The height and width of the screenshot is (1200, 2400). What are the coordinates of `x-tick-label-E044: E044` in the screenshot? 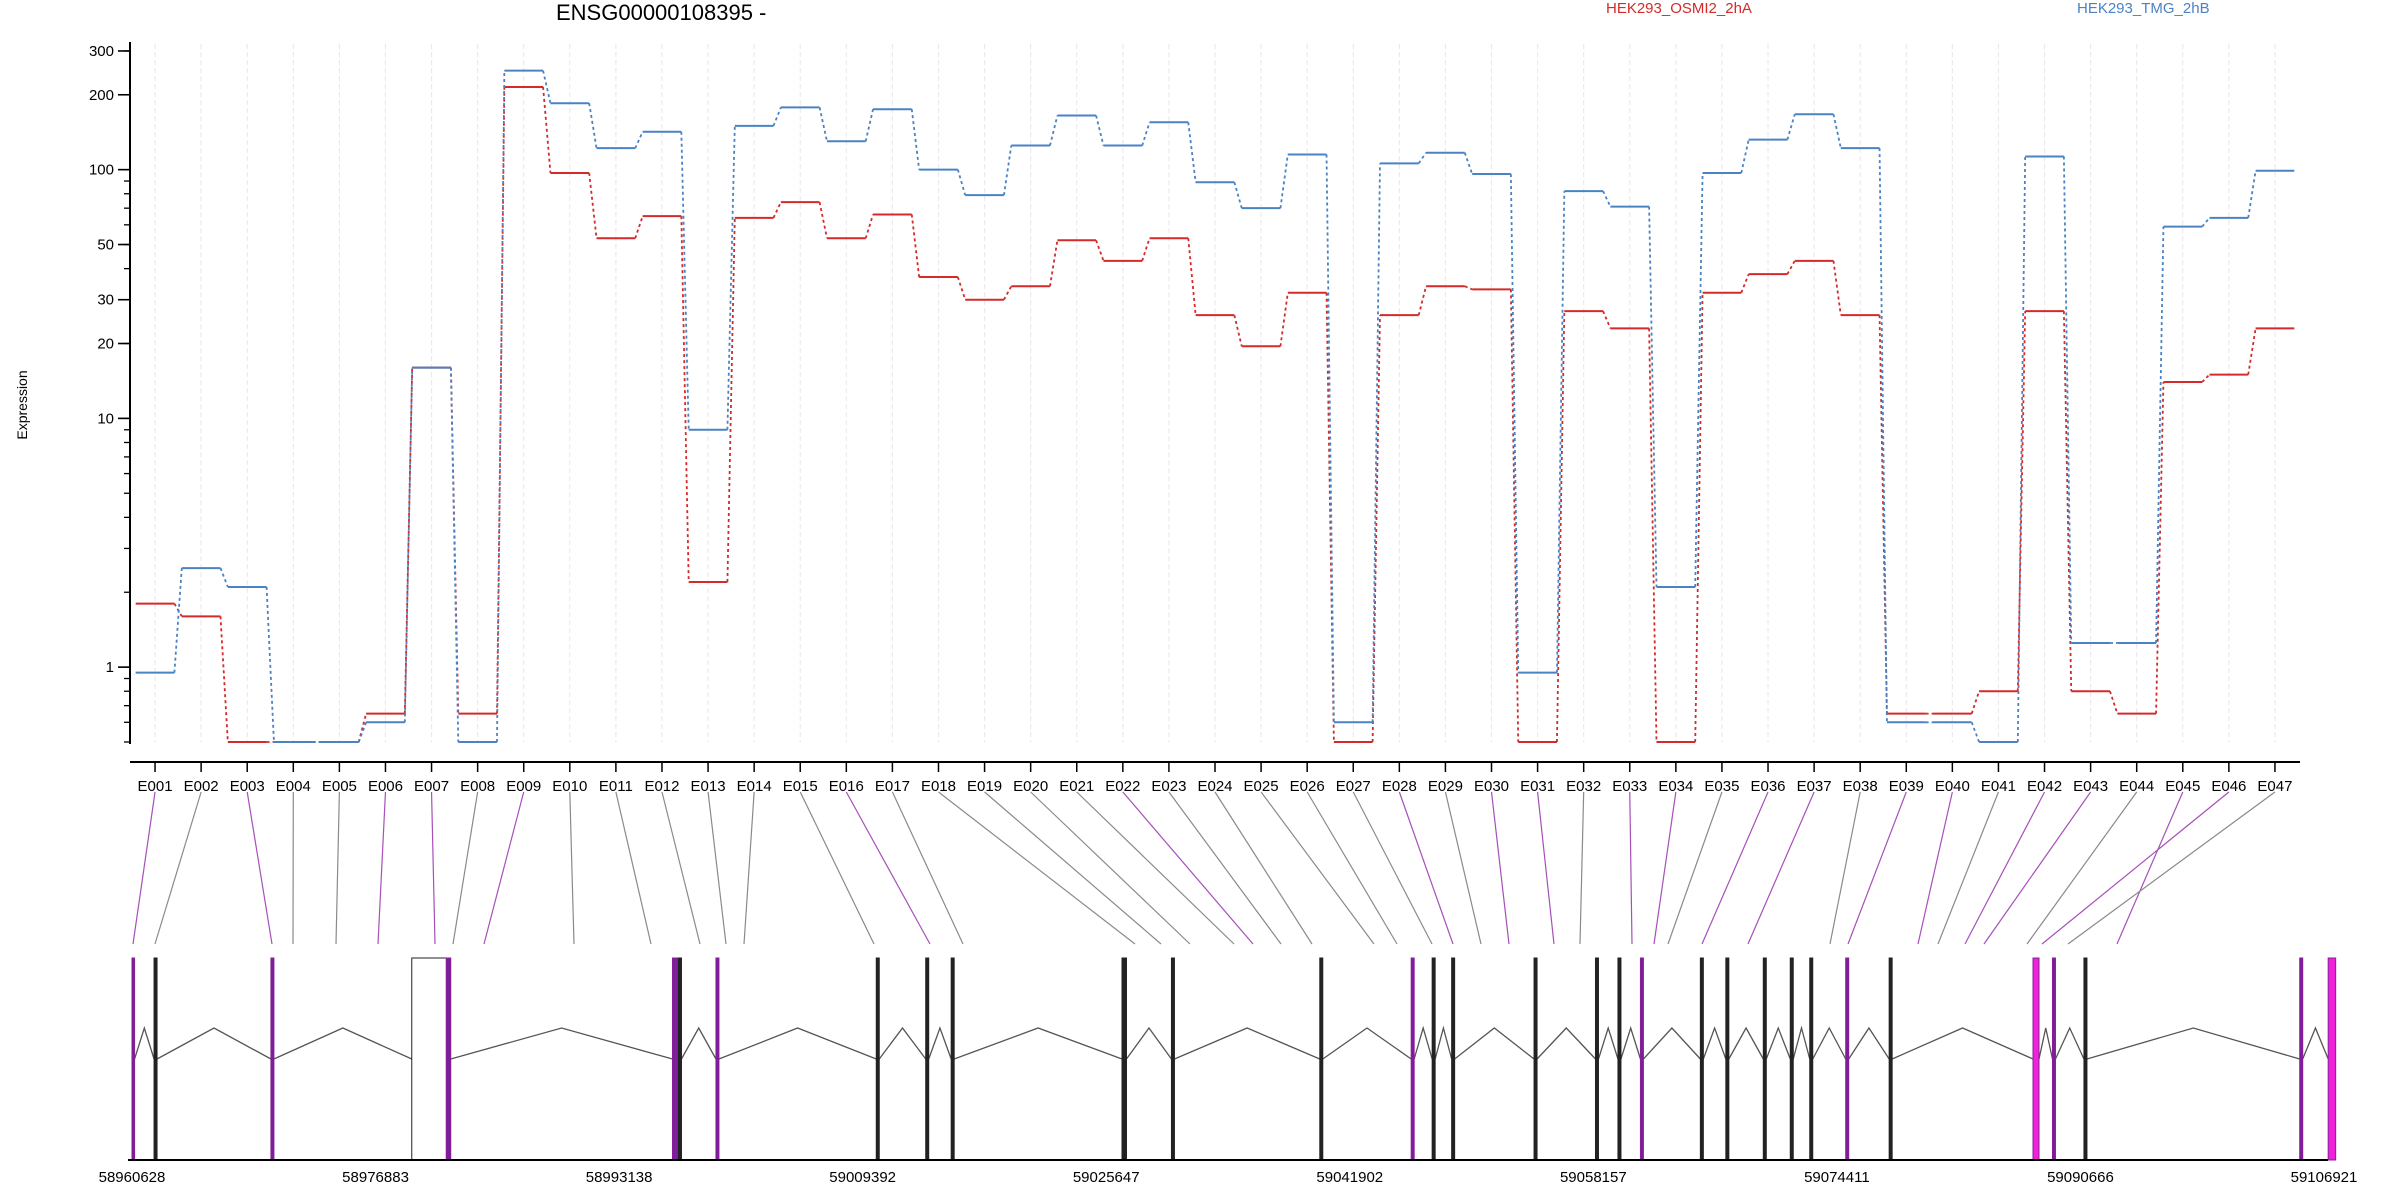 It's located at (2136, 786).